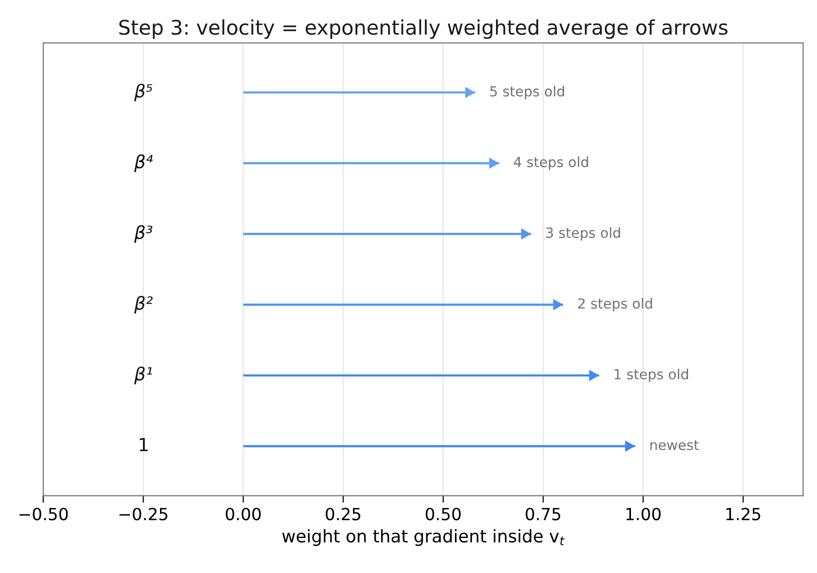 The image size is (817, 573). Describe the element at coordinates (44, 514) in the screenshot. I see `x-tick-label: −0.50` at that location.